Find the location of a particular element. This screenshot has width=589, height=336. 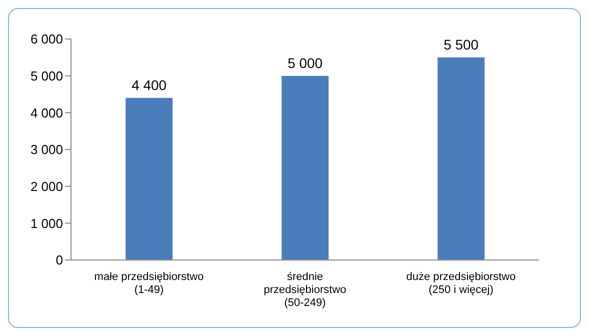

y-tick-label: 4 000 is located at coordinates (46, 112).